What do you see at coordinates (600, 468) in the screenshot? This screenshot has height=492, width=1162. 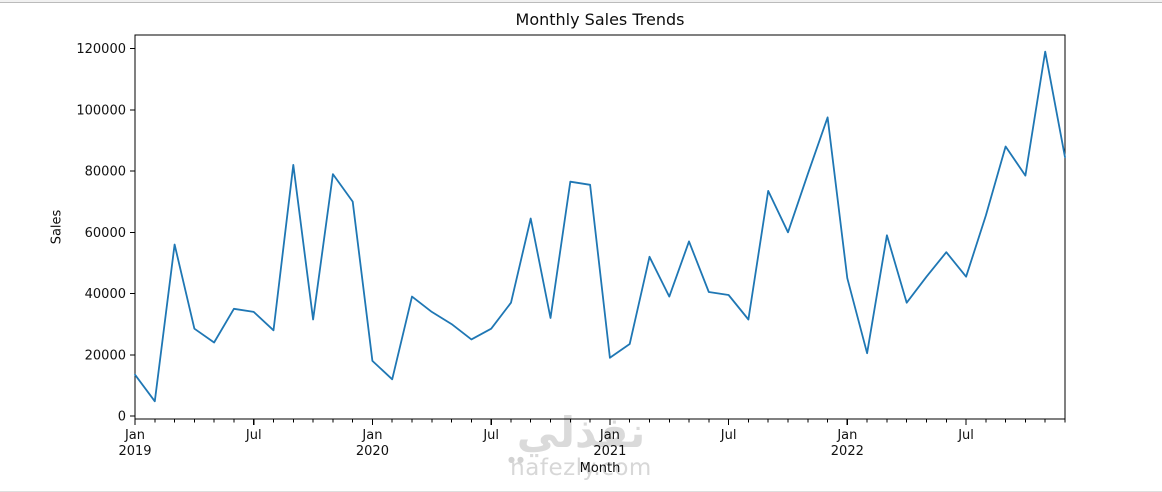 I see `x-axis-label: Month` at bounding box center [600, 468].